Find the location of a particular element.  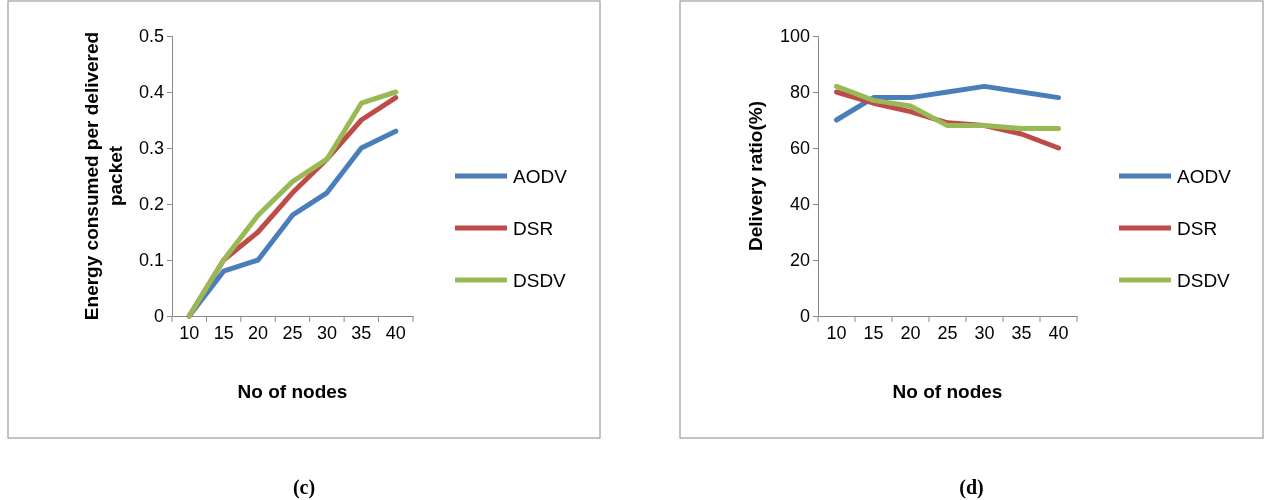

y-tick-label: 0.1 is located at coordinates (151, 260).